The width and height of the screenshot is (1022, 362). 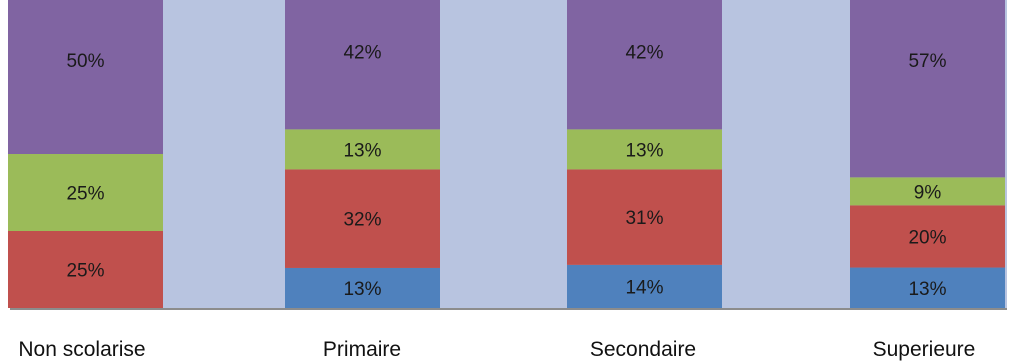 I want to click on segment-value-label: 31%, so click(x=644, y=218).